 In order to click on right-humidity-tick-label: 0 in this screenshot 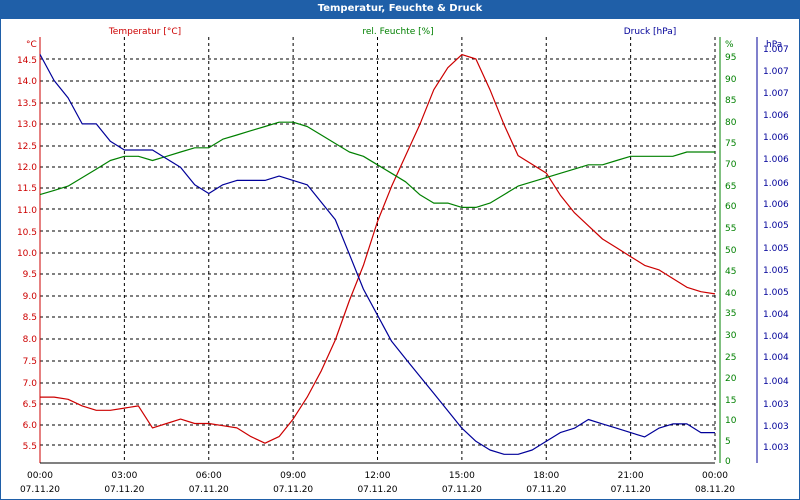, I will do `click(728, 462)`.